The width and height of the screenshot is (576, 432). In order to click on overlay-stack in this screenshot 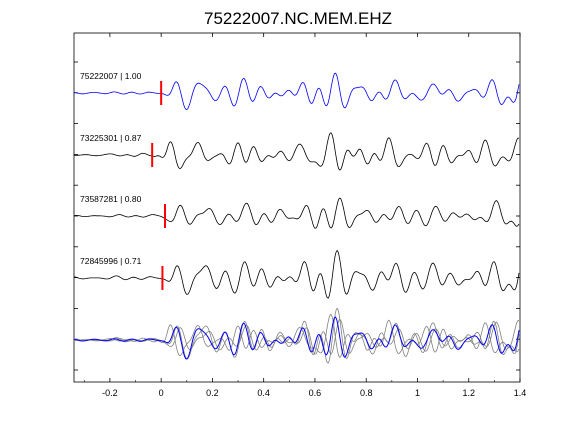, I will do `click(296, 335)`.